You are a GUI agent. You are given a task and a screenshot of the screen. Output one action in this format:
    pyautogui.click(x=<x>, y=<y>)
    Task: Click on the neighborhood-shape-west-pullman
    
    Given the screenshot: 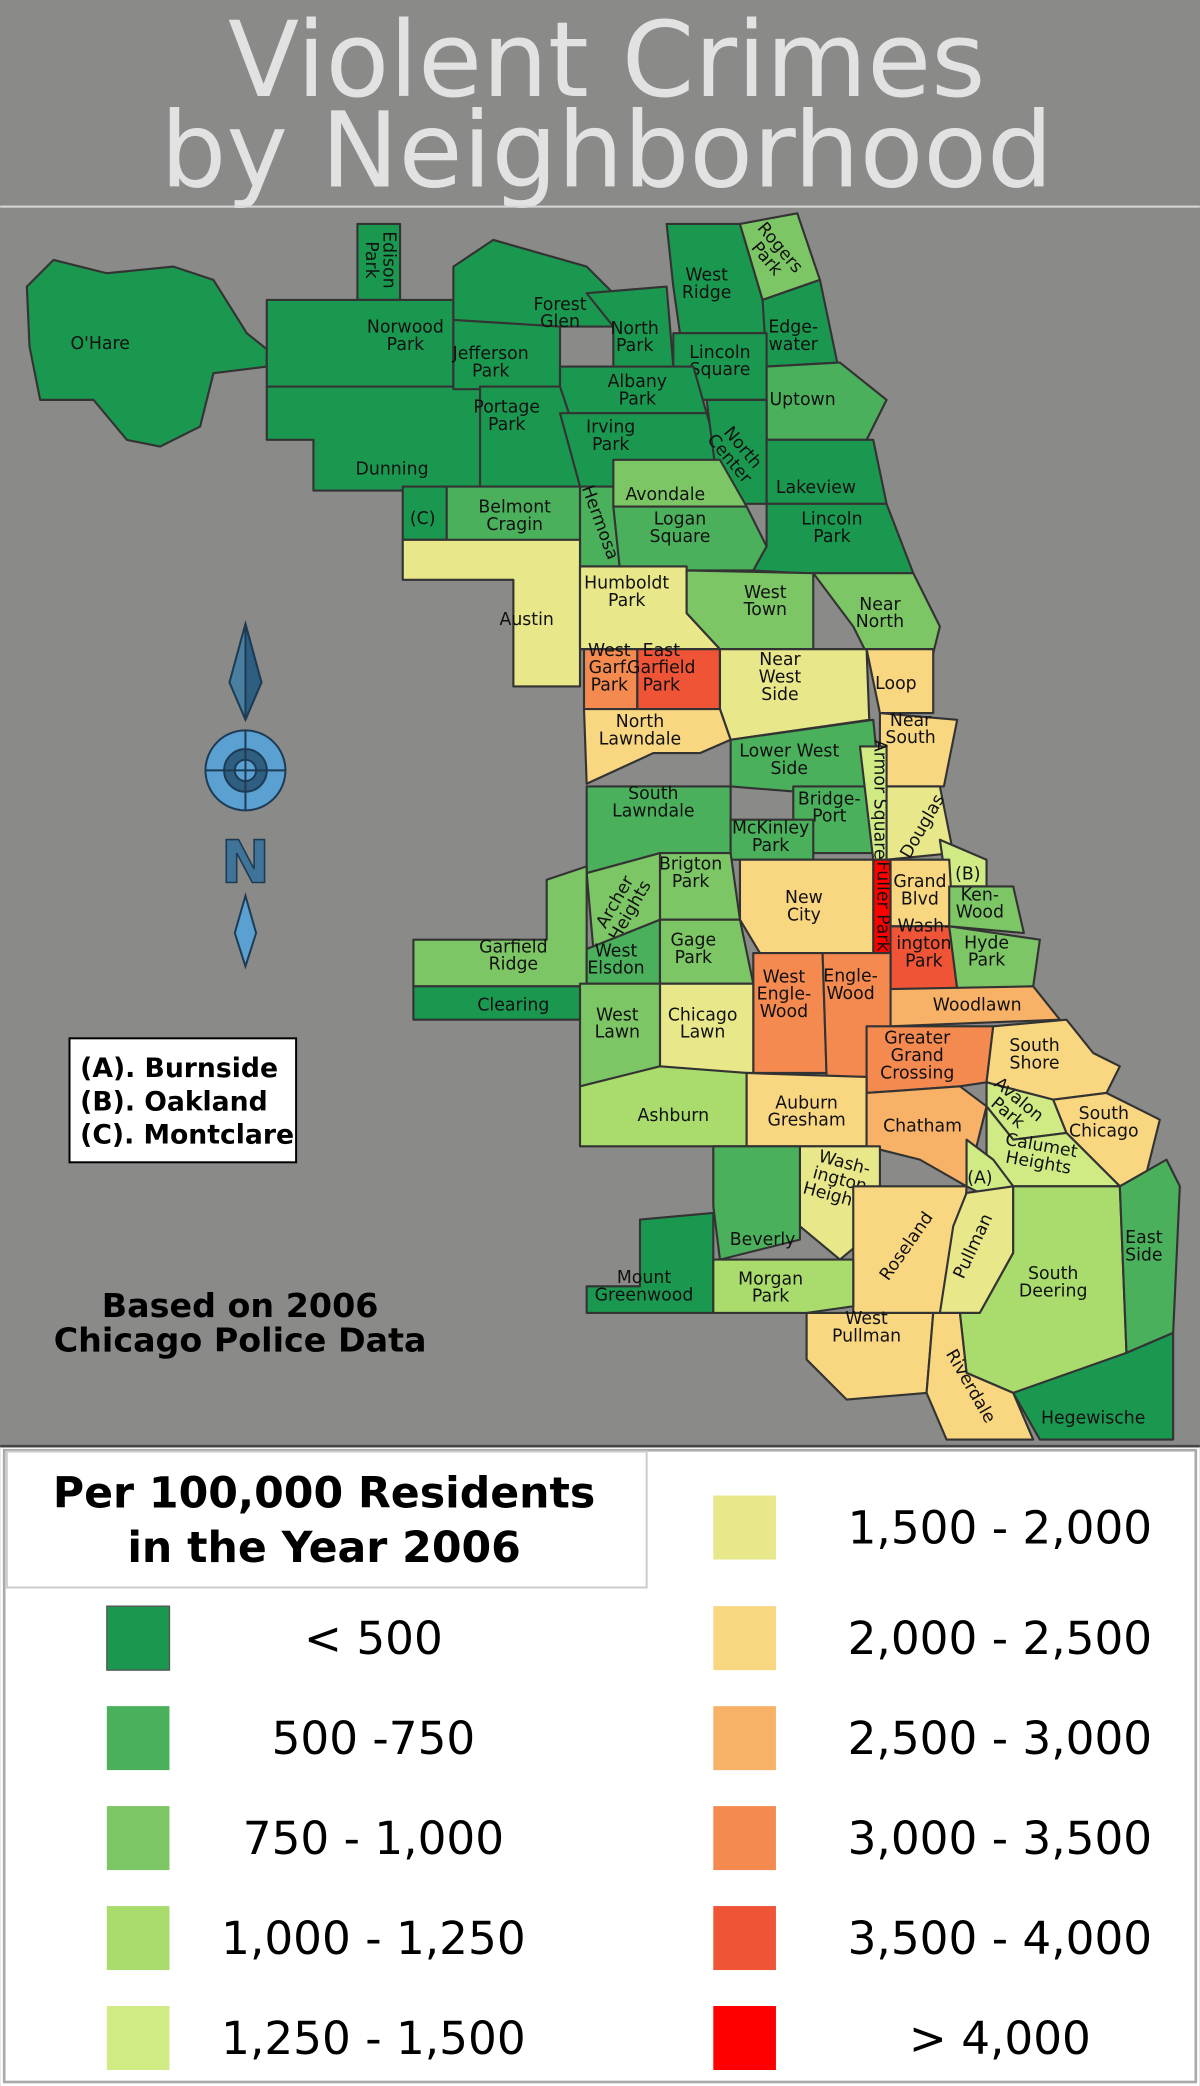 What is the action you would take?
    pyautogui.click(x=870, y=1356)
    